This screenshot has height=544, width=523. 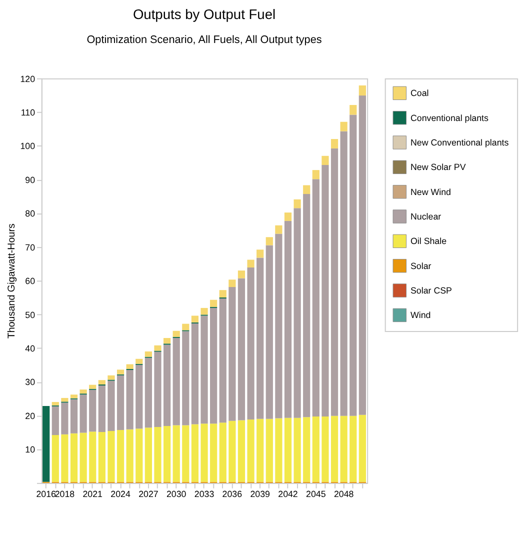 What do you see at coordinates (288, 494) in the screenshot?
I see `x-tick-label: 2042` at bounding box center [288, 494].